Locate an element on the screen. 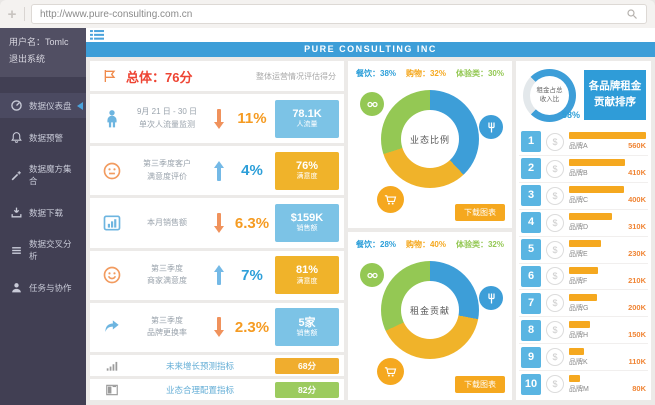  gauge-label: 租金占总 收入比 is located at coordinates (549, 95).